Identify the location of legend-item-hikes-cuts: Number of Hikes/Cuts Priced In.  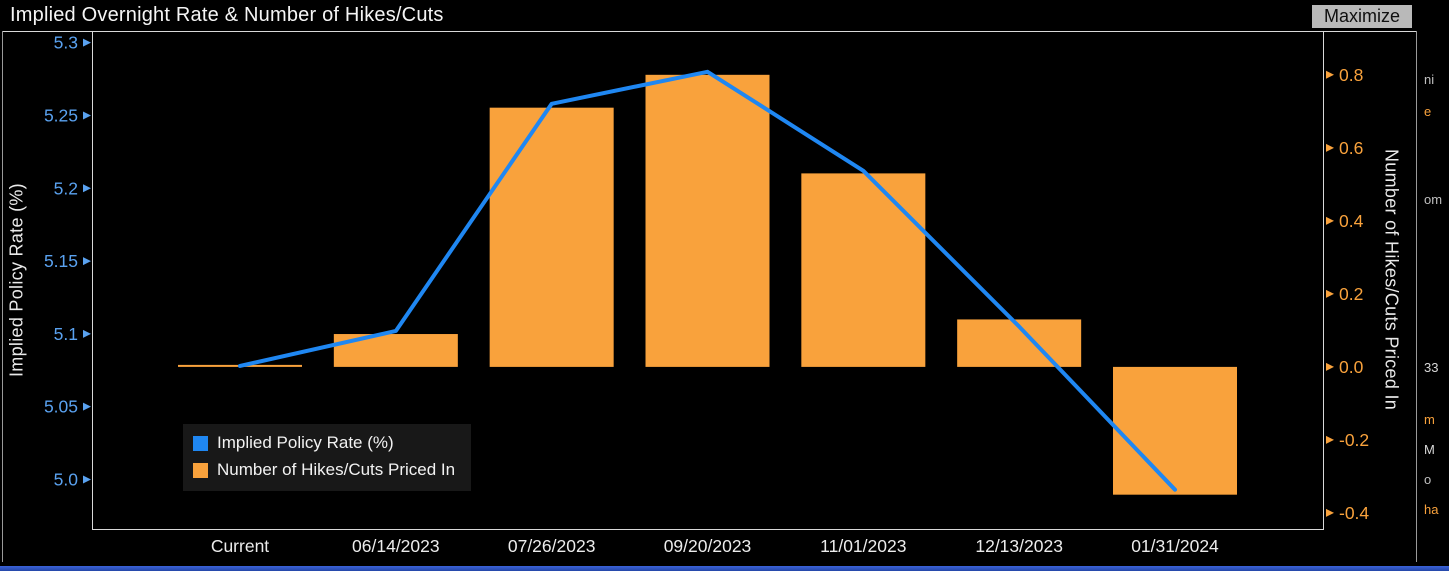
(324, 470).